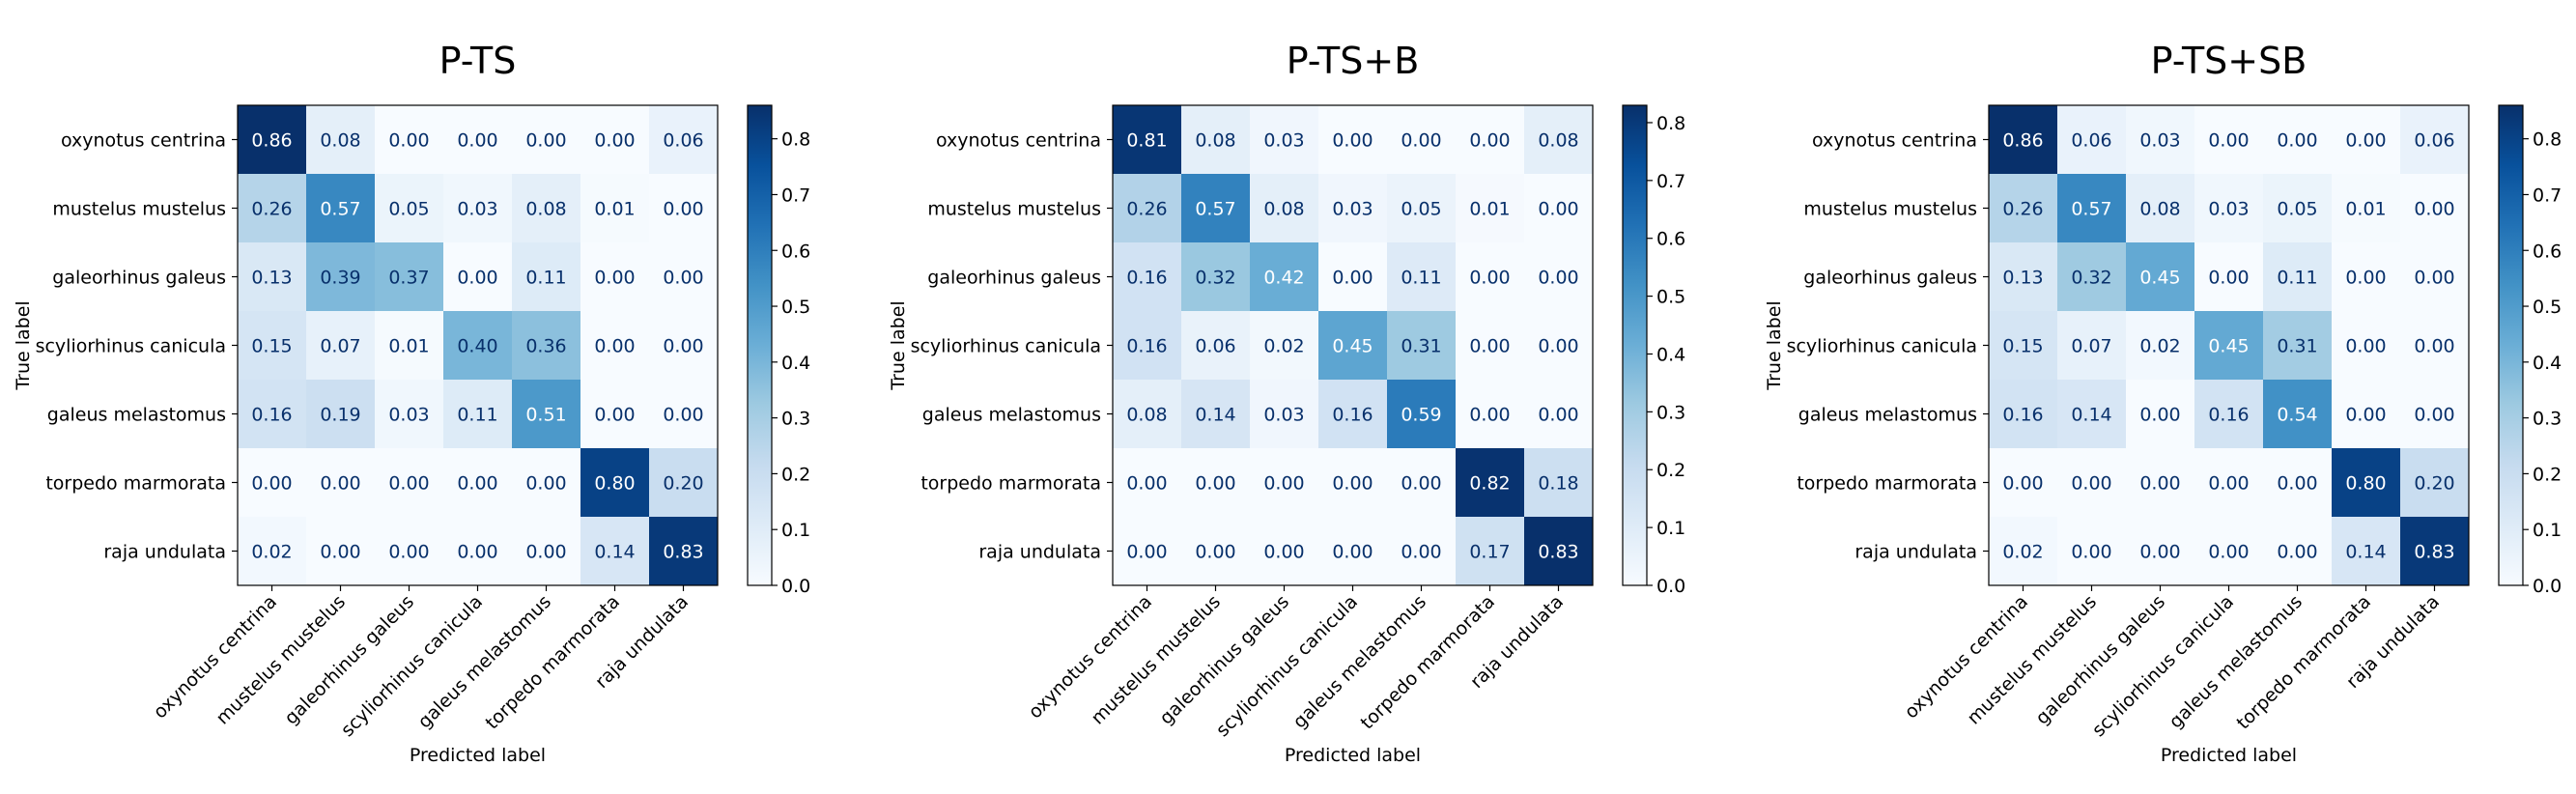 This screenshot has height=794, width=2576. What do you see at coordinates (1670, 413) in the screenshot?
I see `colorbar-tick-label: 0.3` at bounding box center [1670, 413].